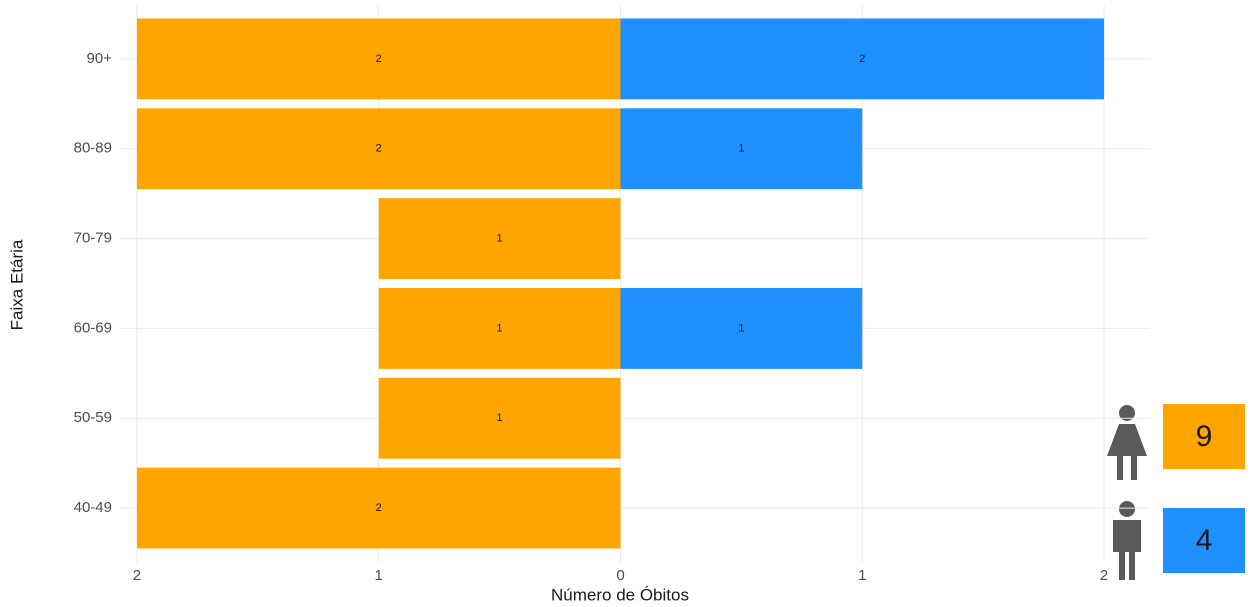  What do you see at coordinates (620, 594) in the screenshot?
I see `x-axis-title: Número de Óbitos` at bounding box center [620, 594].